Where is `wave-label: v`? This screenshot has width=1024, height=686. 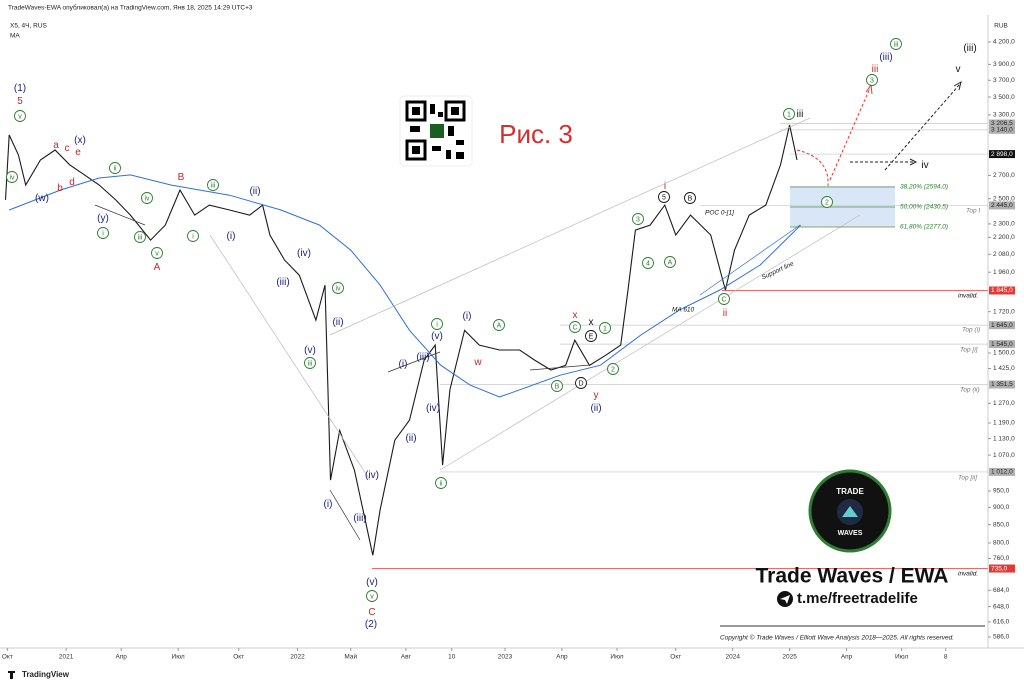 wave-label: v is located at coordinates (958, 69).